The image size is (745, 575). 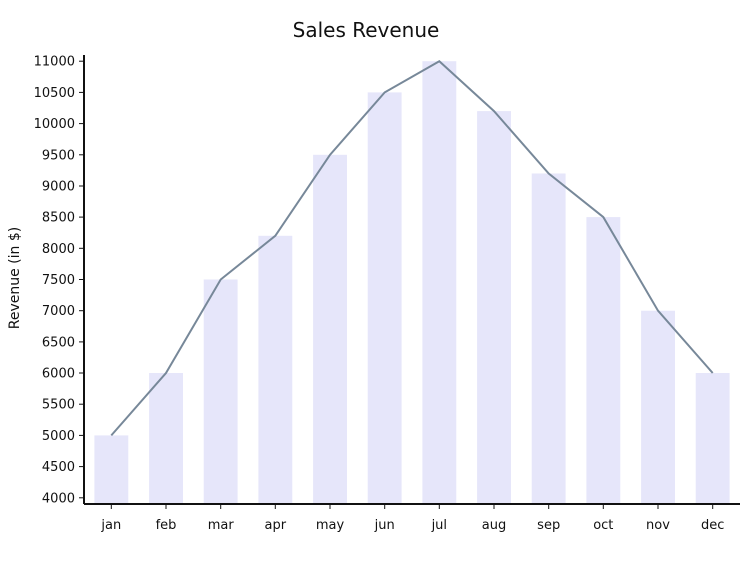 I want to click on y-tick-label: 10000, so click(x=54, y=124).